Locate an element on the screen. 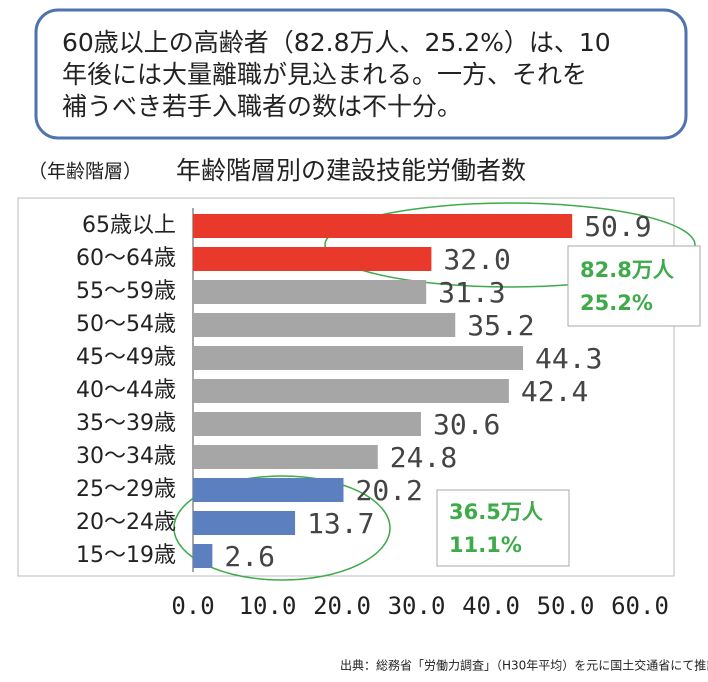 Image resolution: width=708 pixels, height=682 pixels. x-tick-label: 40.0 is located at coordinates (491, 606).